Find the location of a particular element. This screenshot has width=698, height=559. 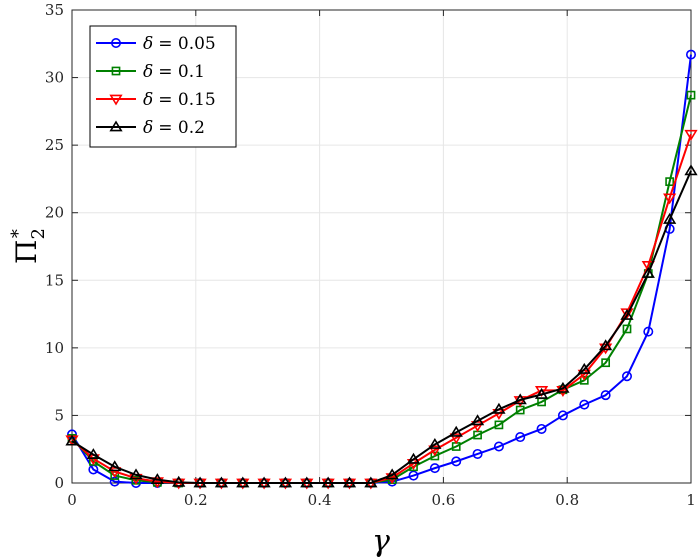

y-axis-label-sub: 2 is located at coordinates (38, 233).